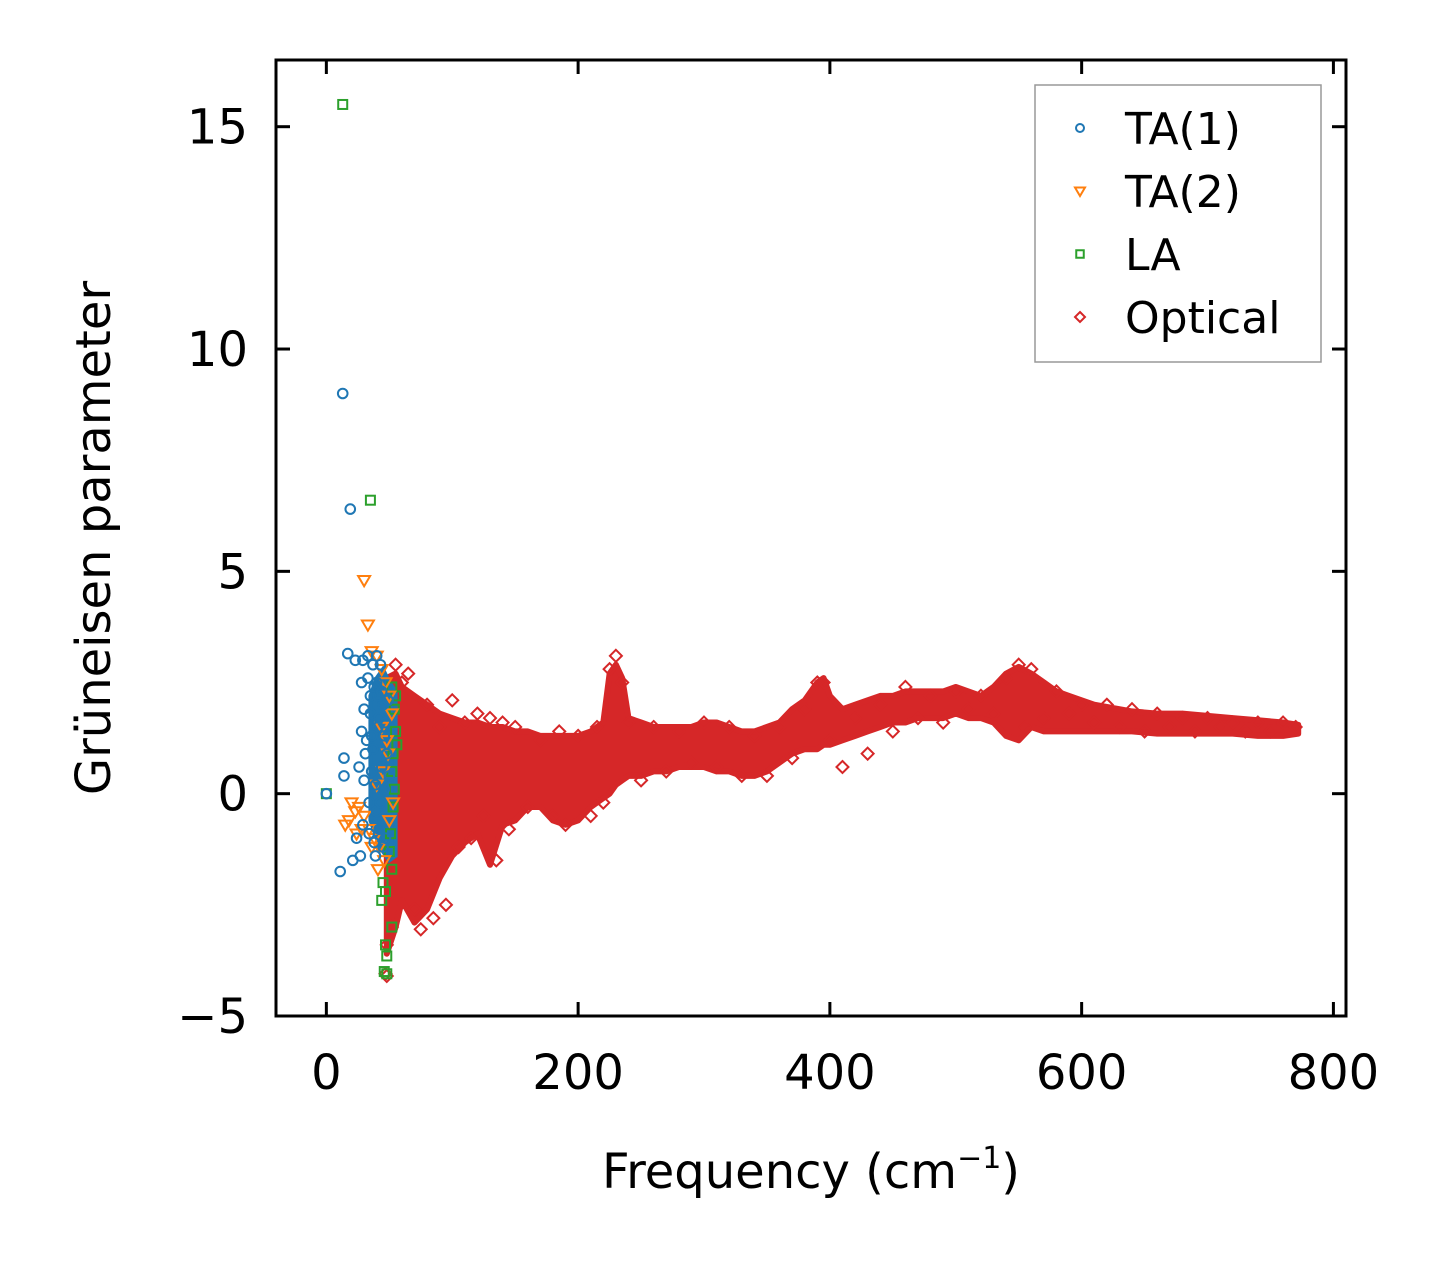 This screenshot has width=1450, height=1264. I want to click on y-tick-label: 5, so click(232, 572).